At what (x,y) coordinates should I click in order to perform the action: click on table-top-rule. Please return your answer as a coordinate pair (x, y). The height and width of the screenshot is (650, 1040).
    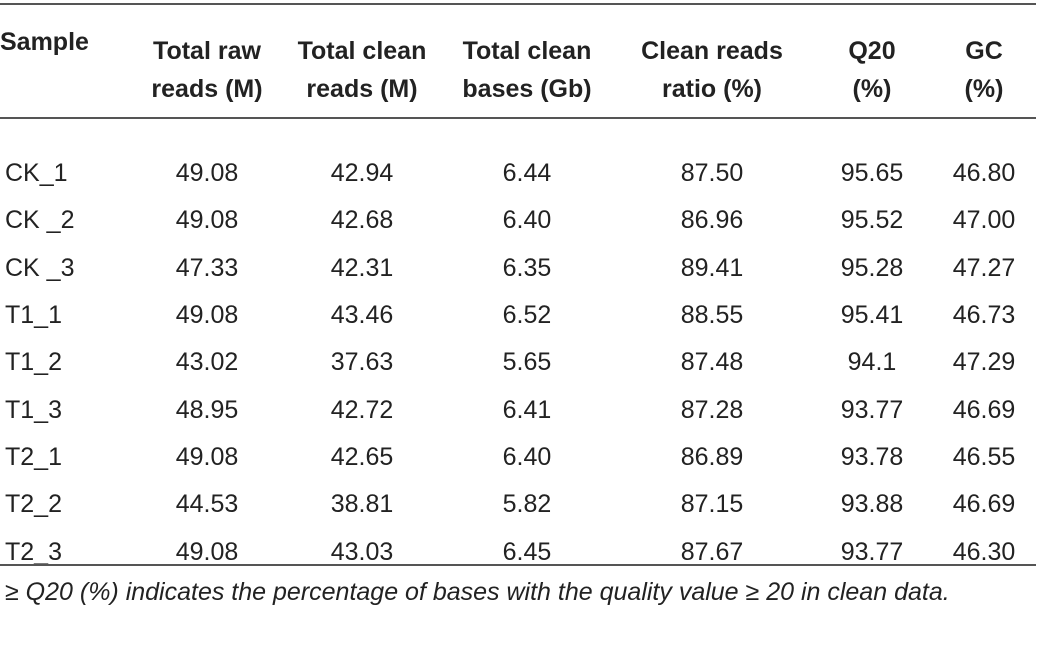
    Looking at the image, I should click on (518, 4).